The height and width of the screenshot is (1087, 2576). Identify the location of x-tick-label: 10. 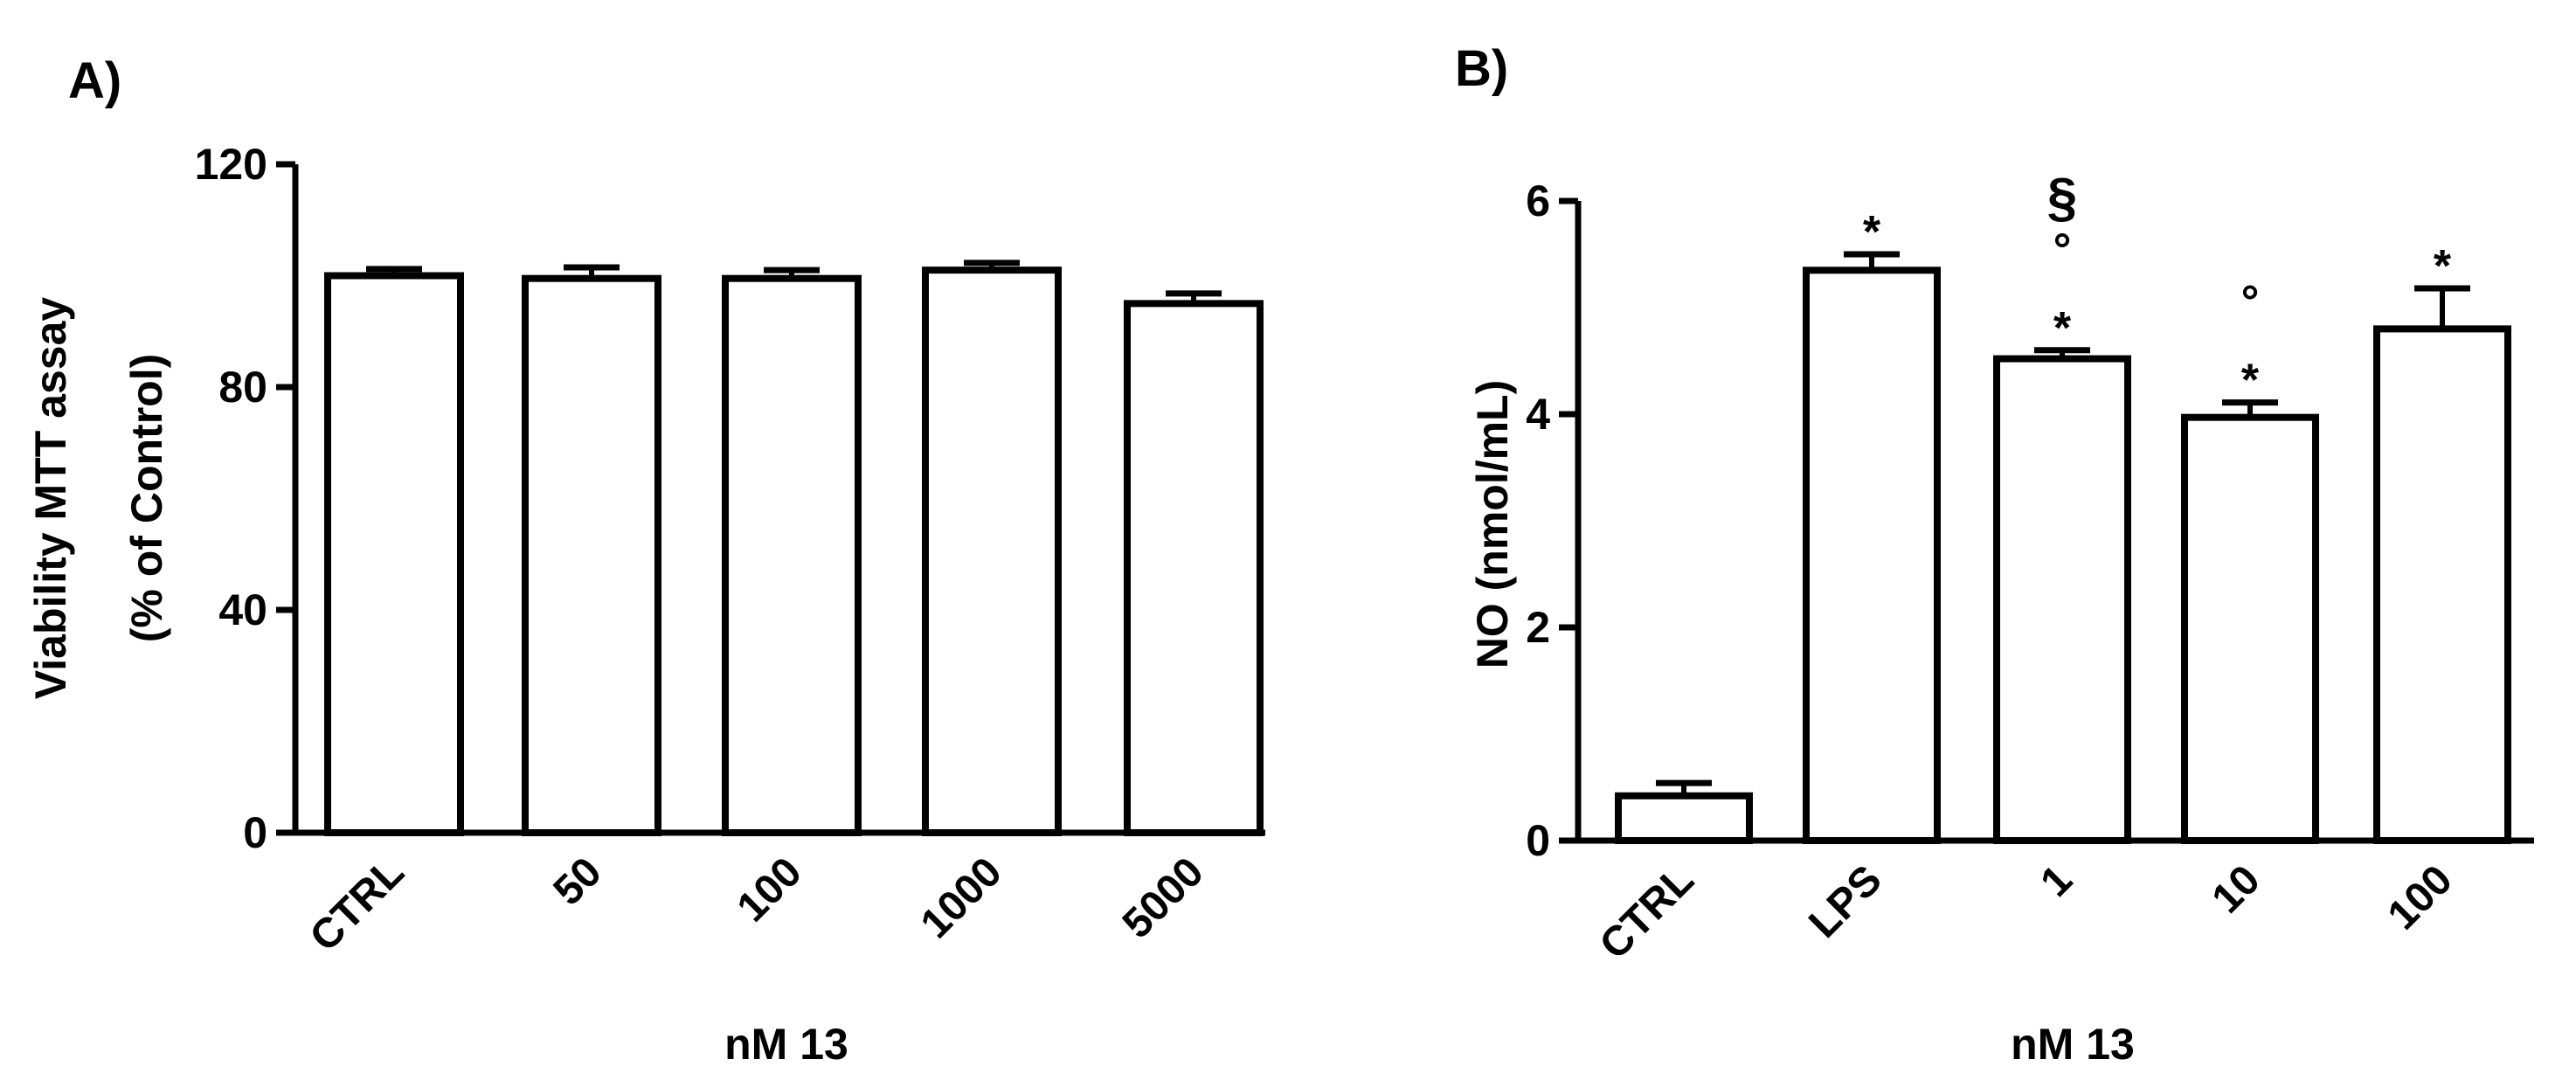
(2236, 889).